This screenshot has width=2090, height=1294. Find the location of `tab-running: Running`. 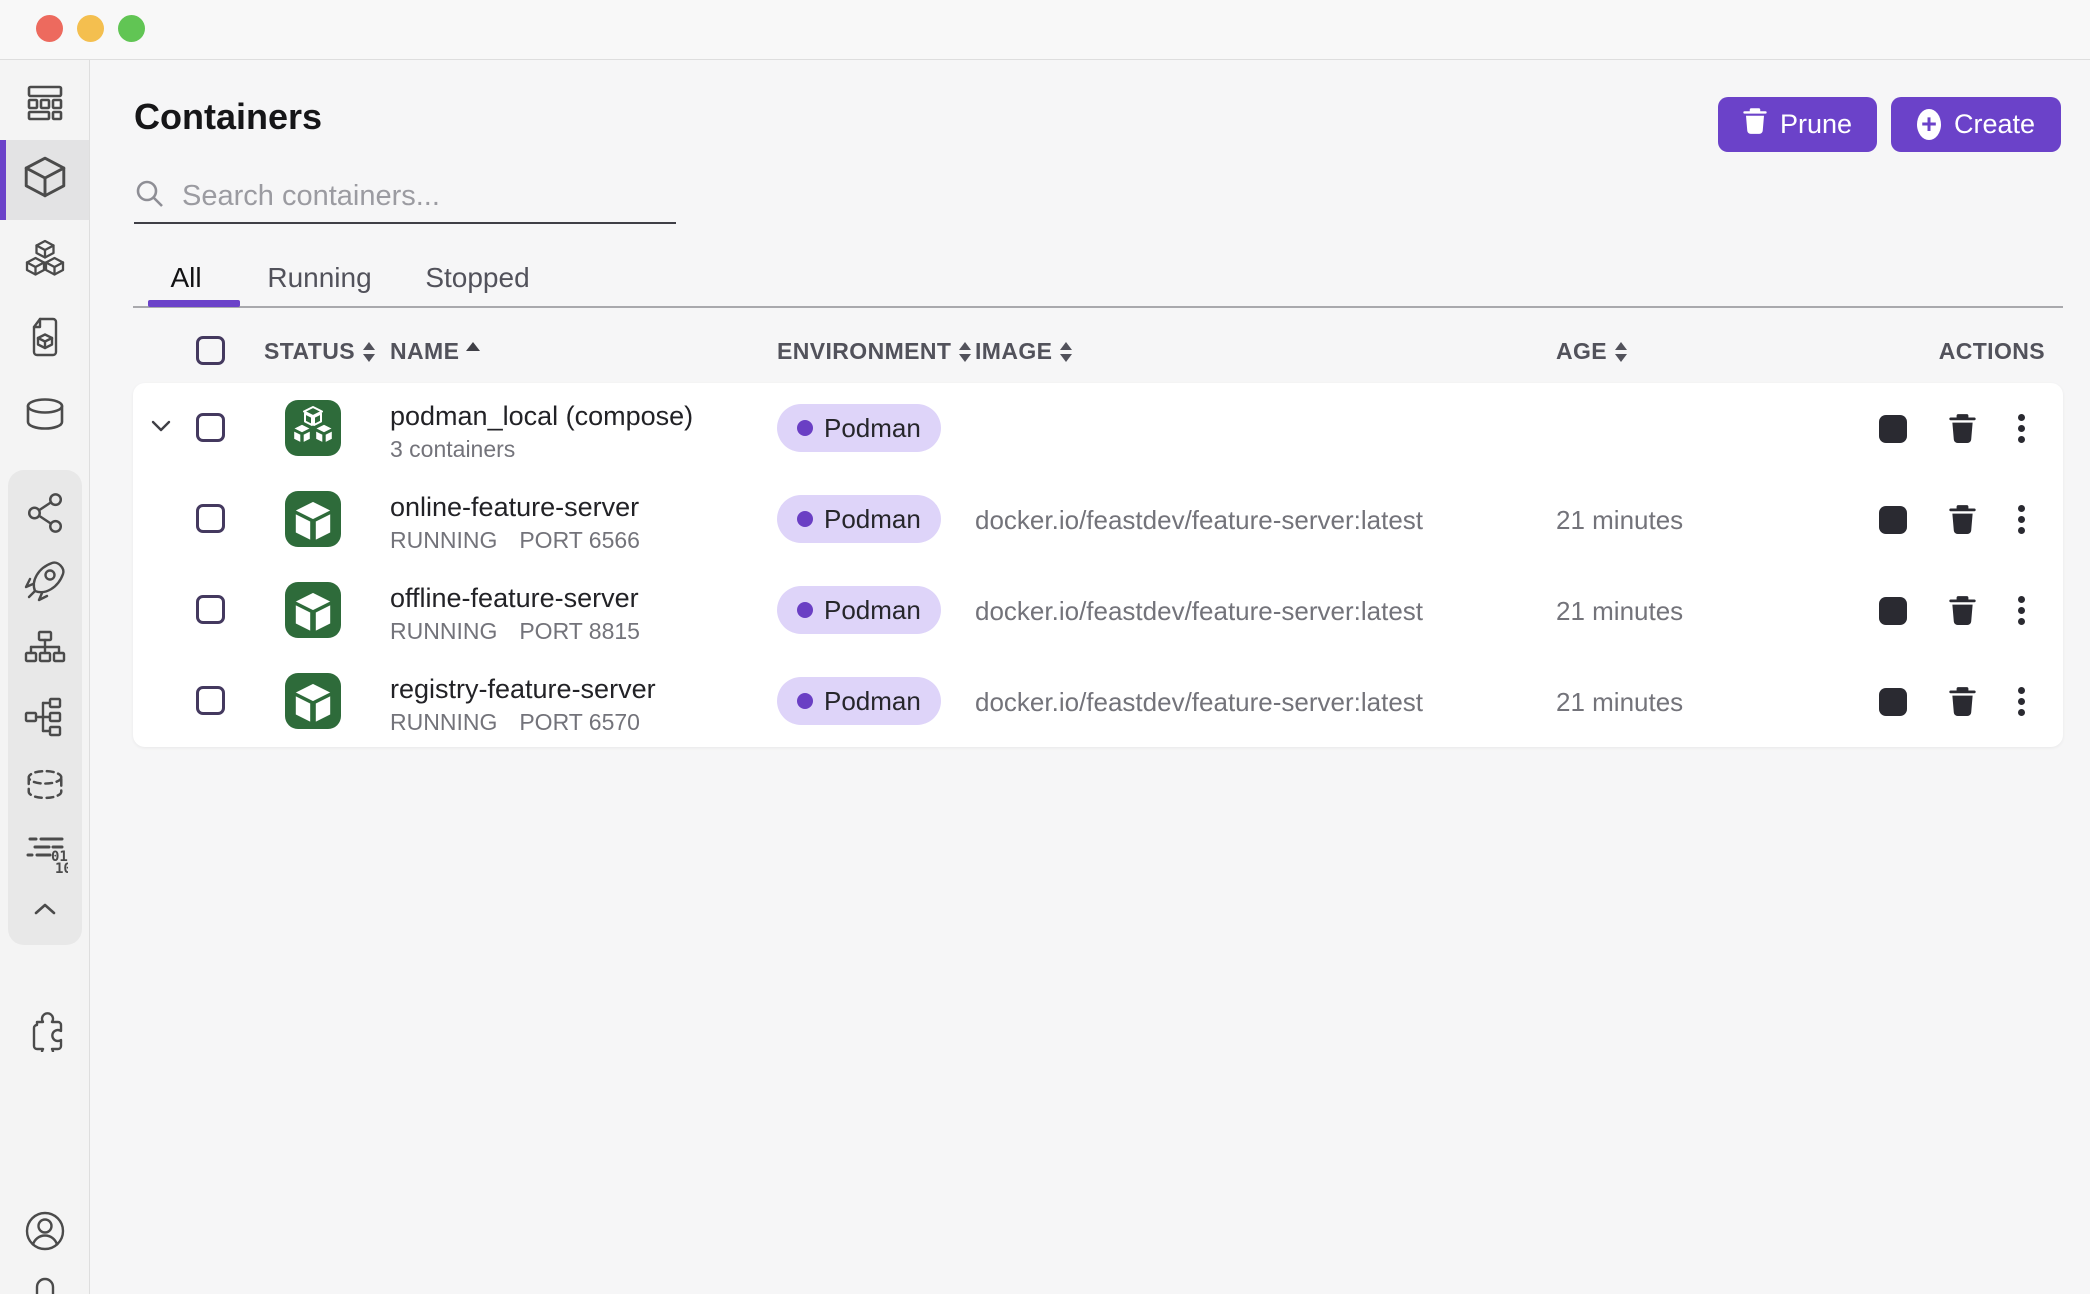

tab-running: Running is located at coordinates (319, 277).